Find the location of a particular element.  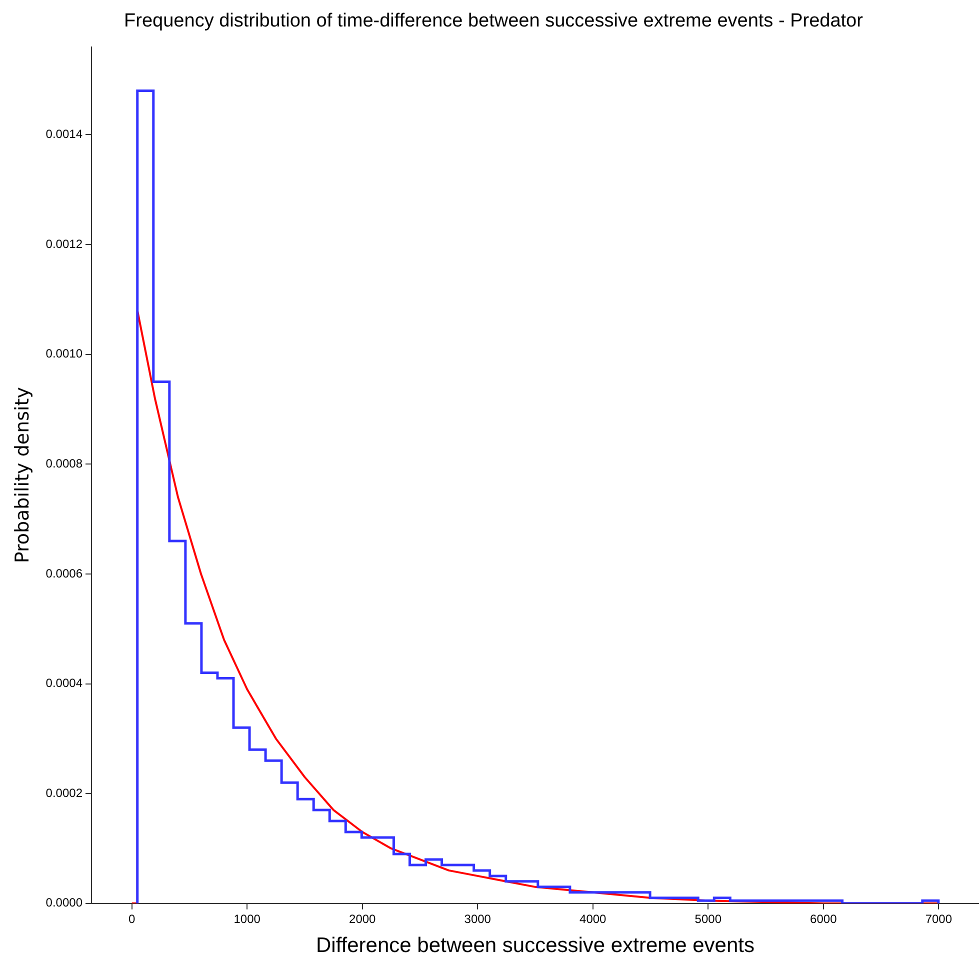

y-tick-label: 0.0006 is located at coordinates (64, 573).